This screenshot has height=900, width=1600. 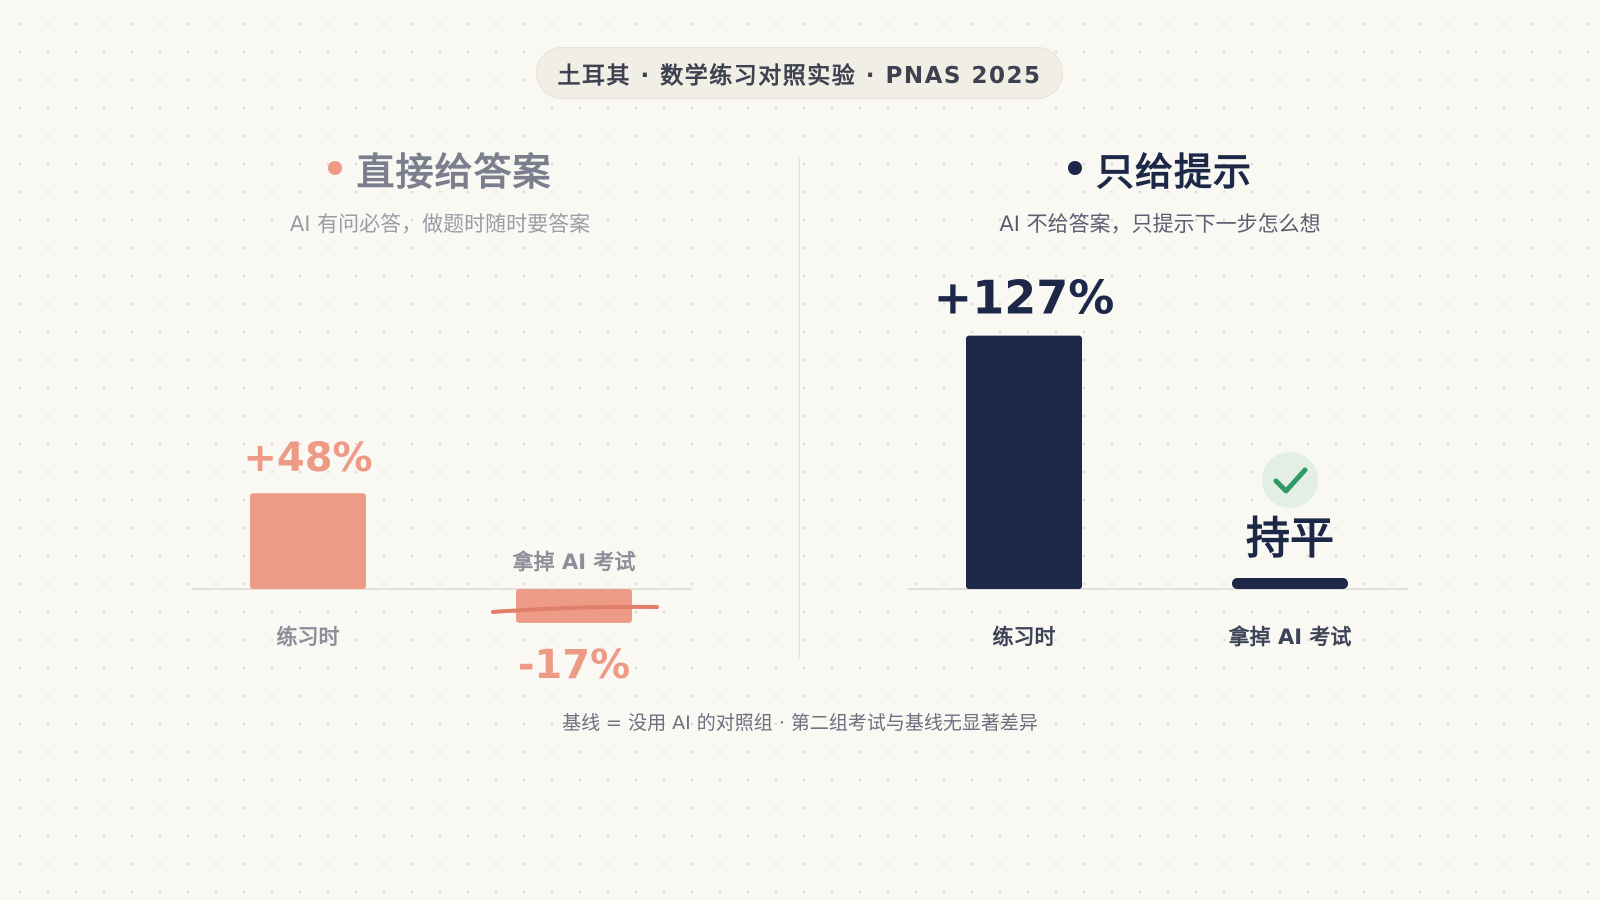 What do you see at coordinates (440, 224) in the screenshot?
I see `panel-subtitle-answers: AI 有问必答，做题时随时要答案` at bounding box center [440, 224].